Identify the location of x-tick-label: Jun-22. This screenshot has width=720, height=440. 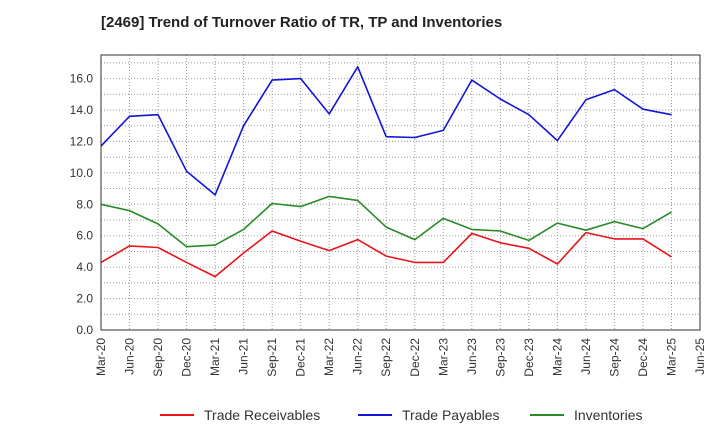
(358, 356).